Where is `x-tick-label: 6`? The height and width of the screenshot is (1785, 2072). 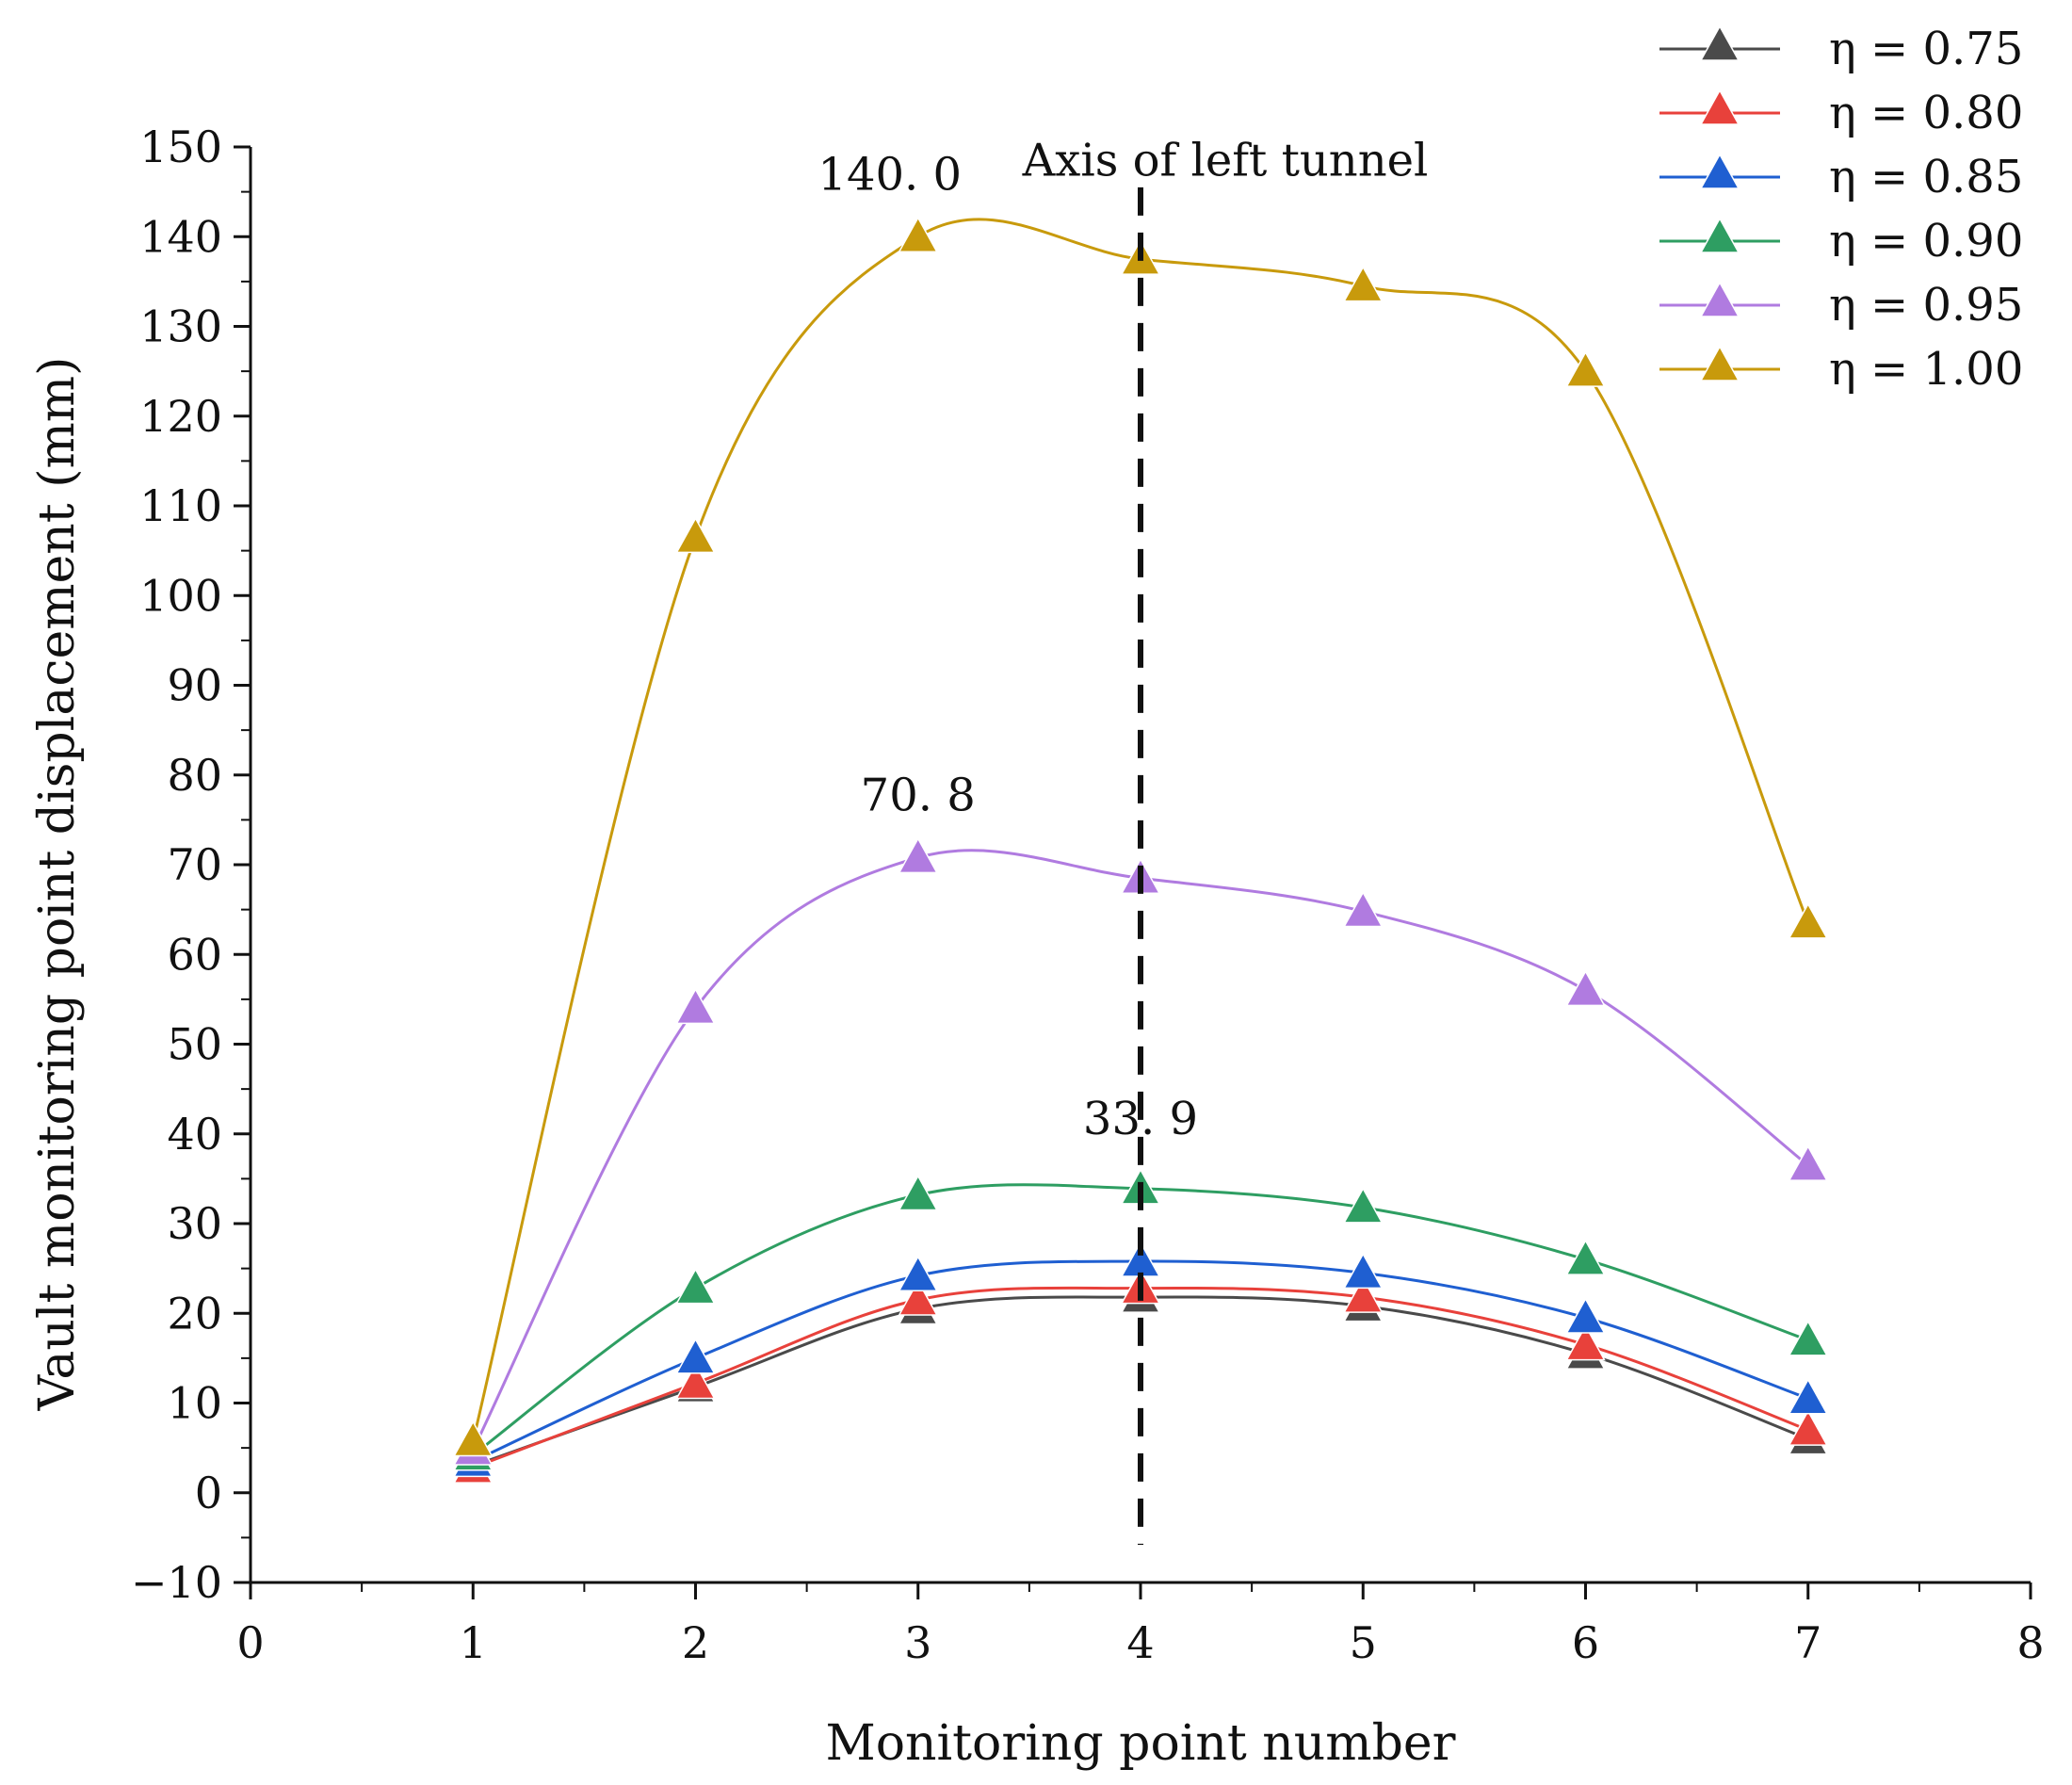 x-tick-label: 6 is located at coordinates (1585, 1642).